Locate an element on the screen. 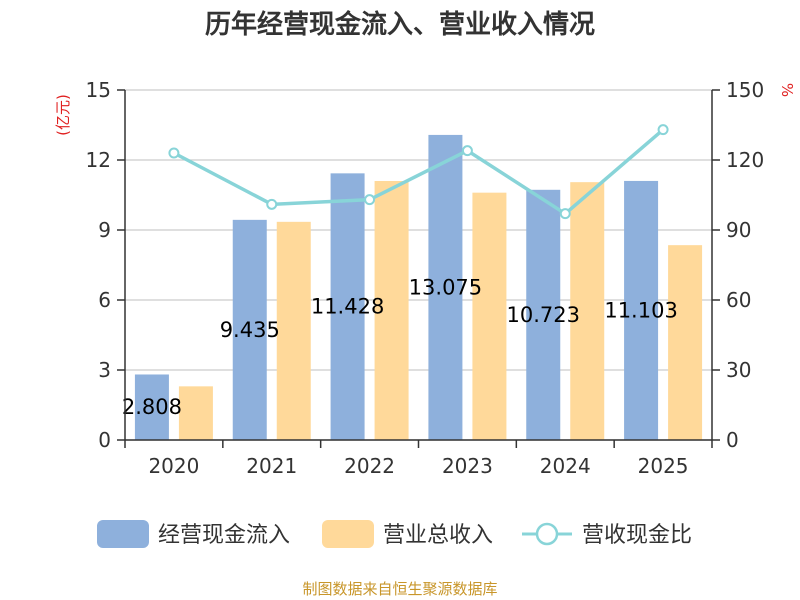 The width and height of the screenshot is (800, 600). x-tick-label: 2020 is located at coordinates (173, 466).